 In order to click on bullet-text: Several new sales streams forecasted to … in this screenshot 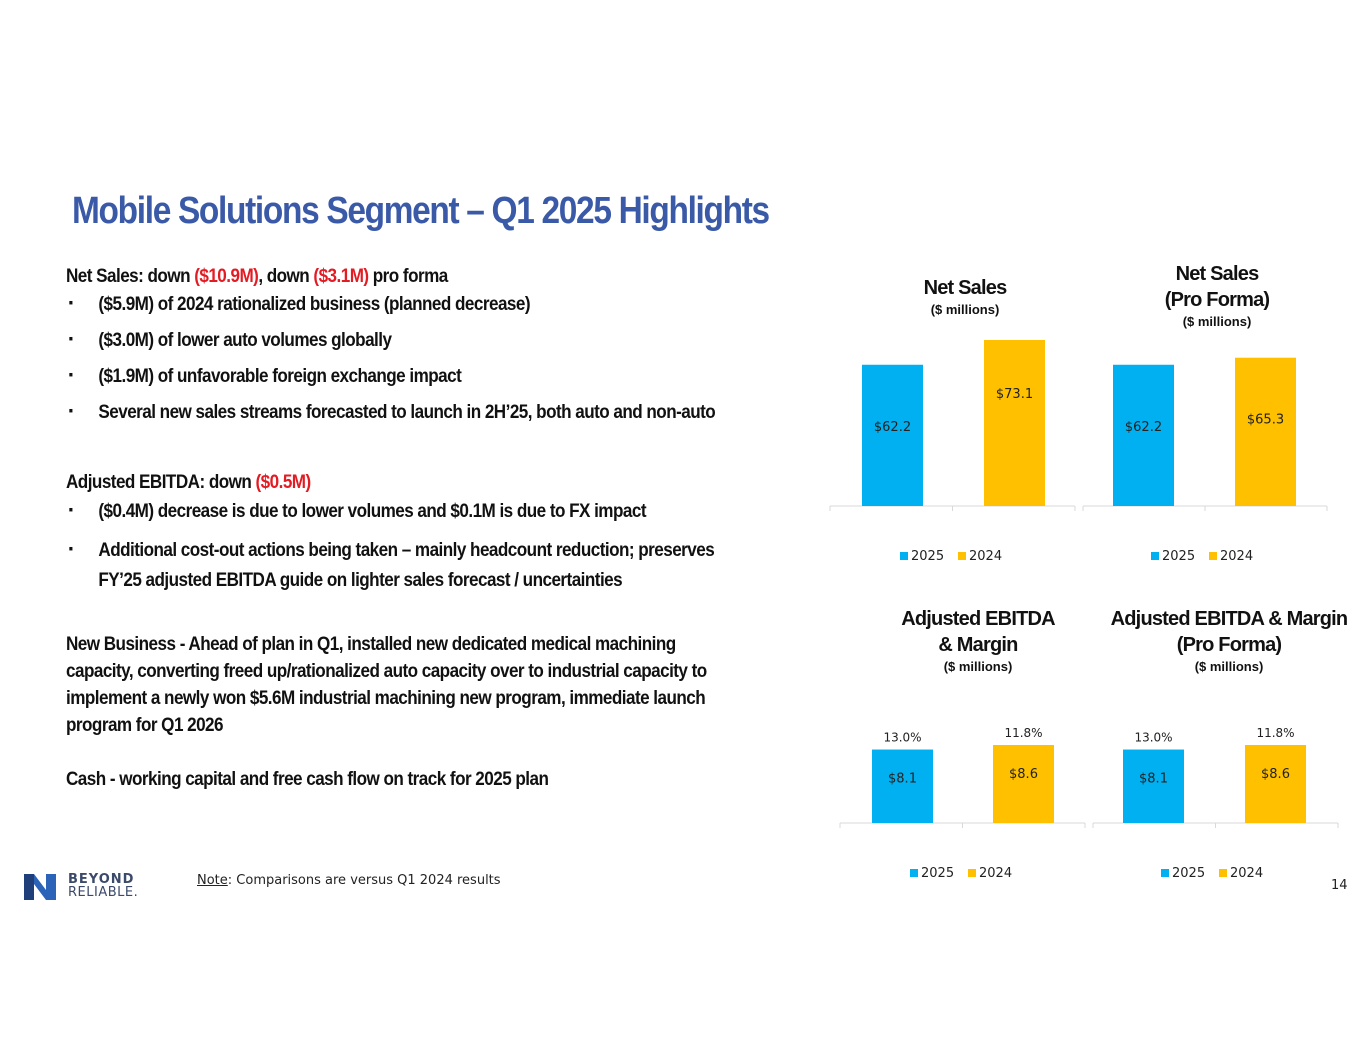, I will do `click(407, 412)`.